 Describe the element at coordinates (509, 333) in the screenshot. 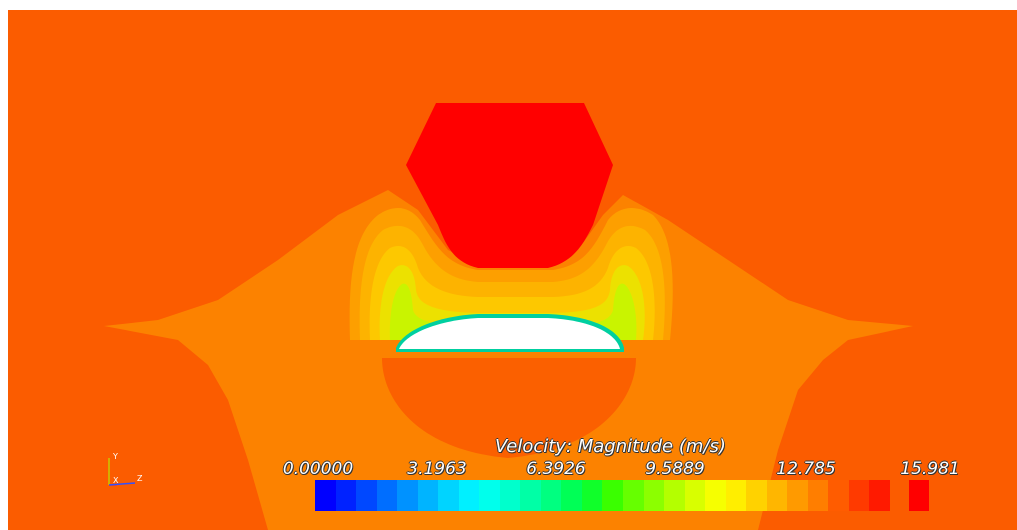

I see `body-shape` at that location.